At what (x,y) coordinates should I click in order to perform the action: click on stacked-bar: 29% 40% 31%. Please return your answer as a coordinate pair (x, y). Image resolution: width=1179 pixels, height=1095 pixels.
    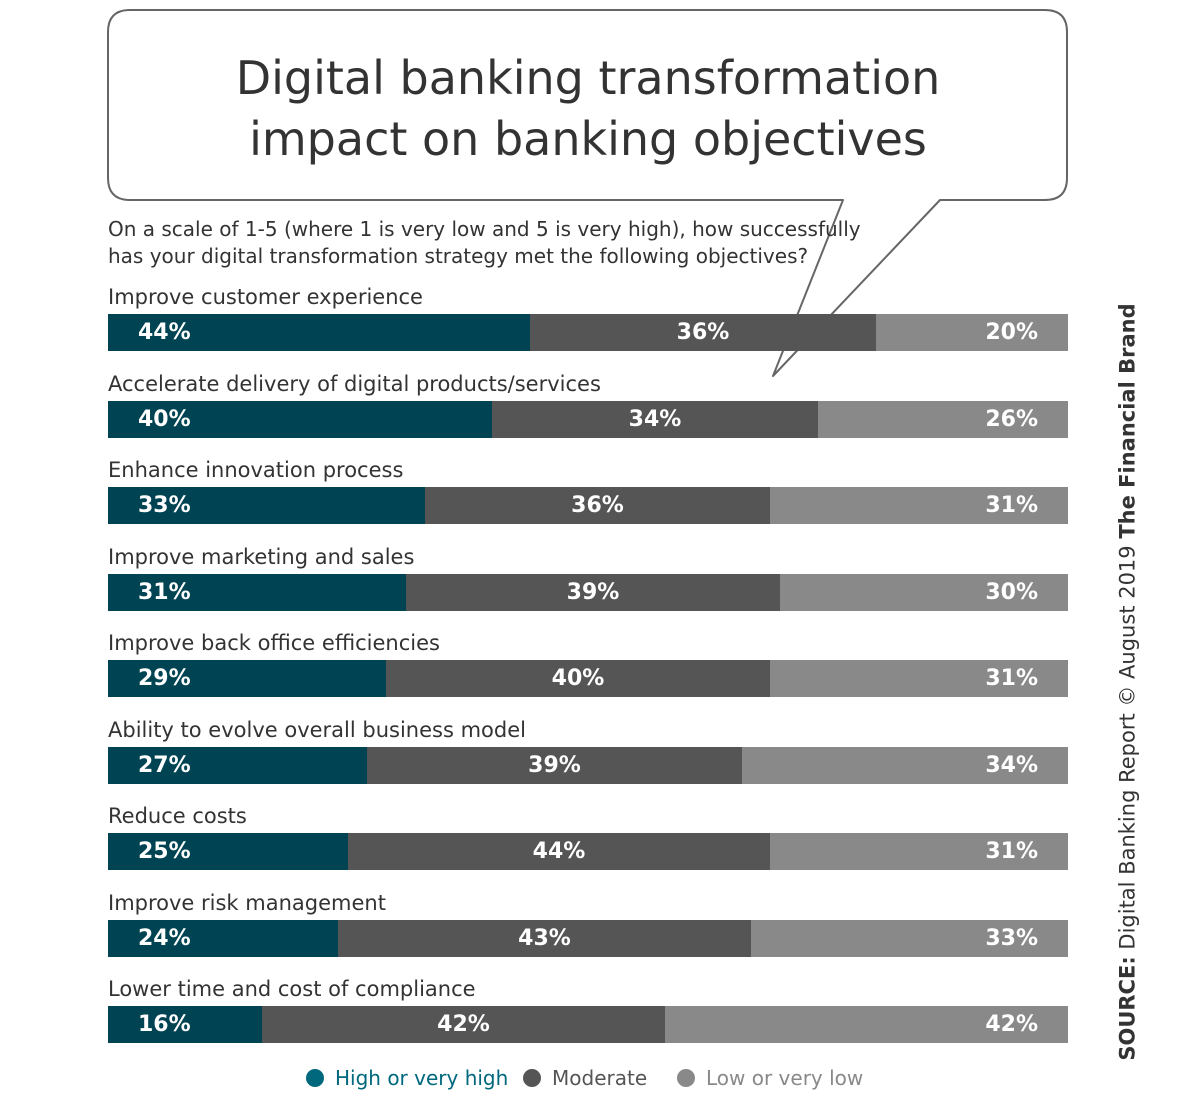
    Looking at the image, I should click on (588, 678).